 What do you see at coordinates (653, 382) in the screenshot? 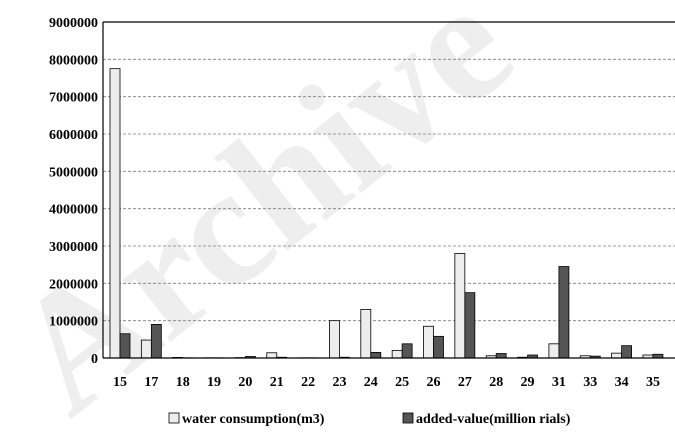
I see `x-tick-label: 35` at bounding box center [653, 382].